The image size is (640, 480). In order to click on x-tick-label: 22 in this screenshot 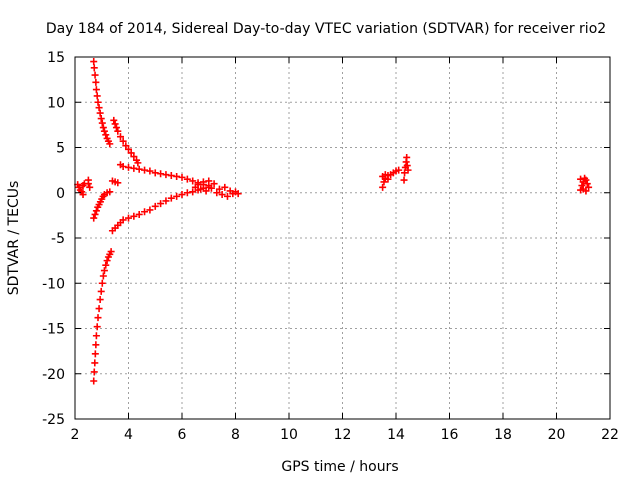, I will do `click(610, 435)`.